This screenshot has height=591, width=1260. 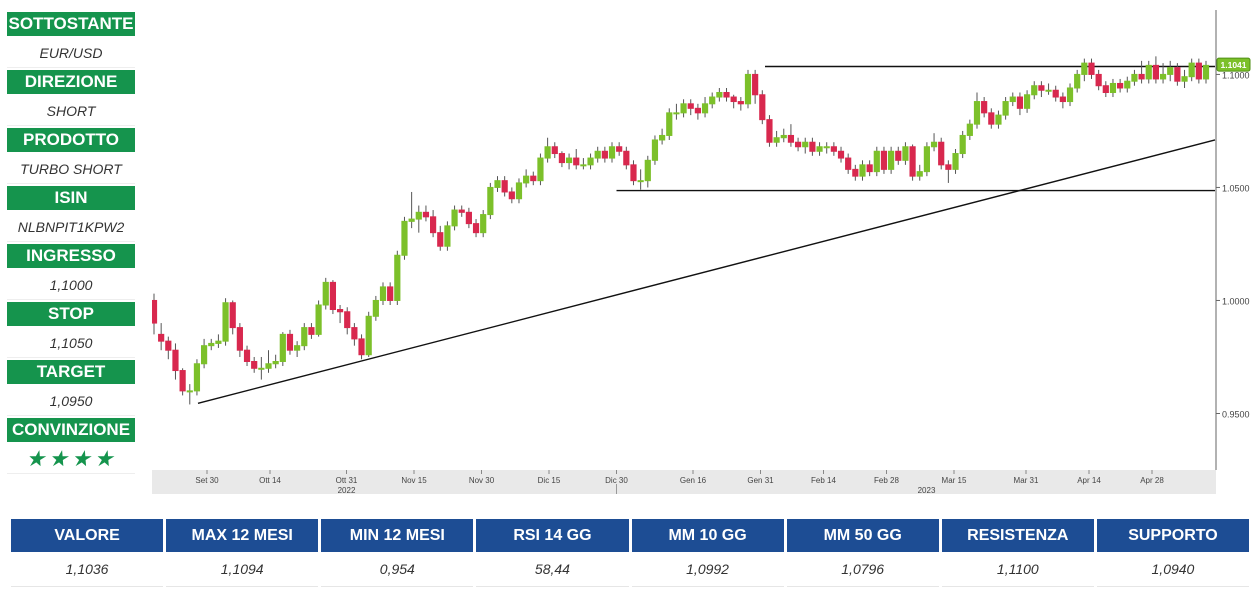 I want to click on info-label-sottostante: SOTTOSTANTE, so click(x=71, y=24).